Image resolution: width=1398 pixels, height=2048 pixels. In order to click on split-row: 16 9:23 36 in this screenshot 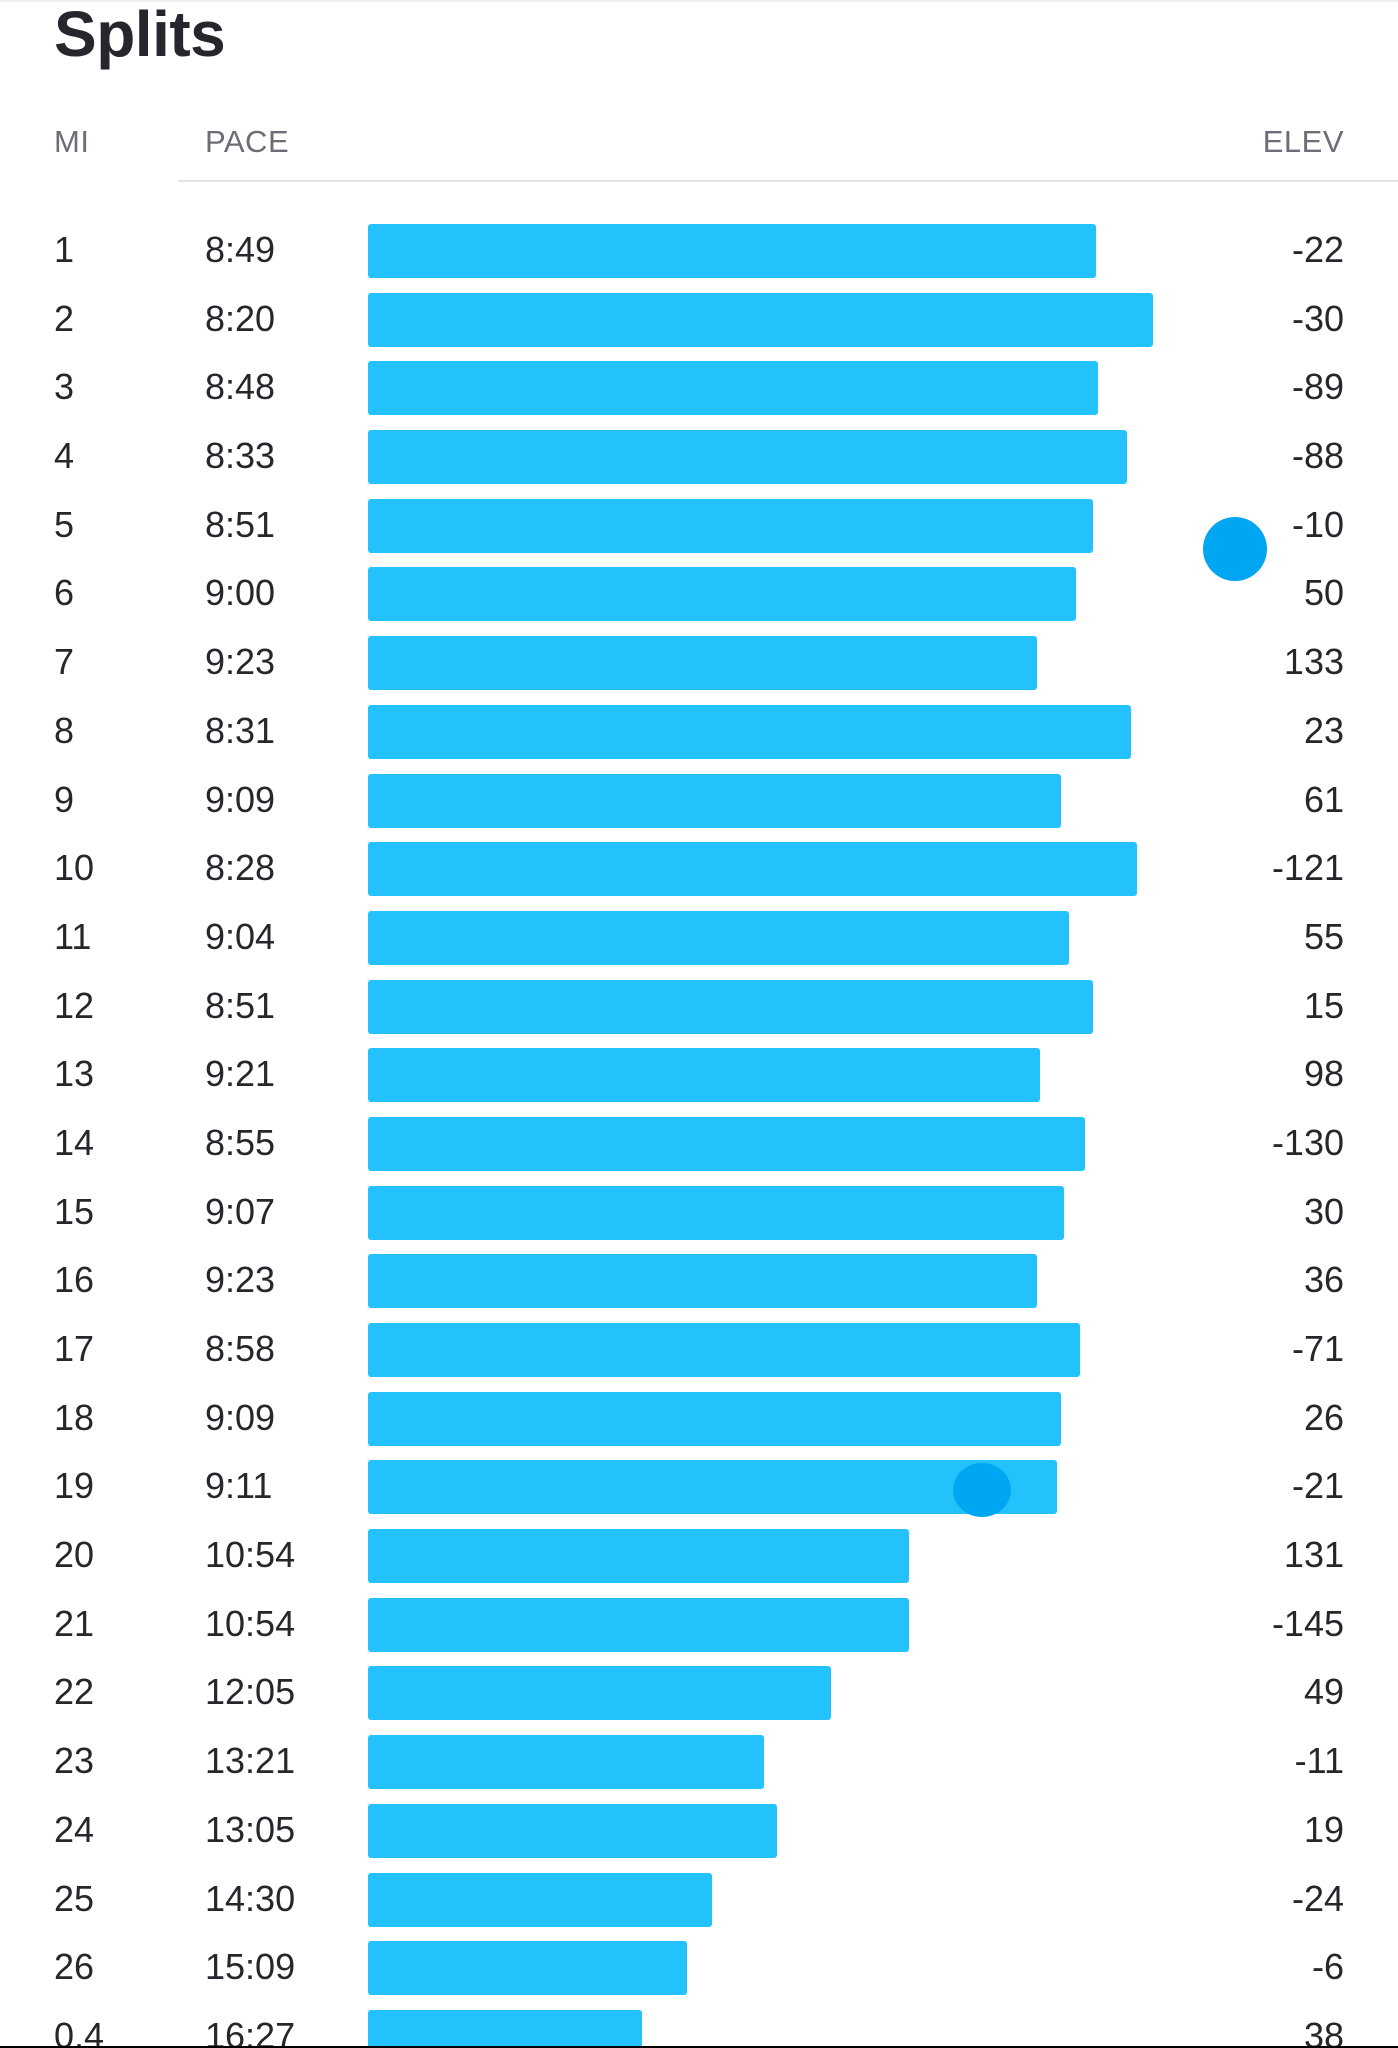, I will do `click(699, 1287)`.